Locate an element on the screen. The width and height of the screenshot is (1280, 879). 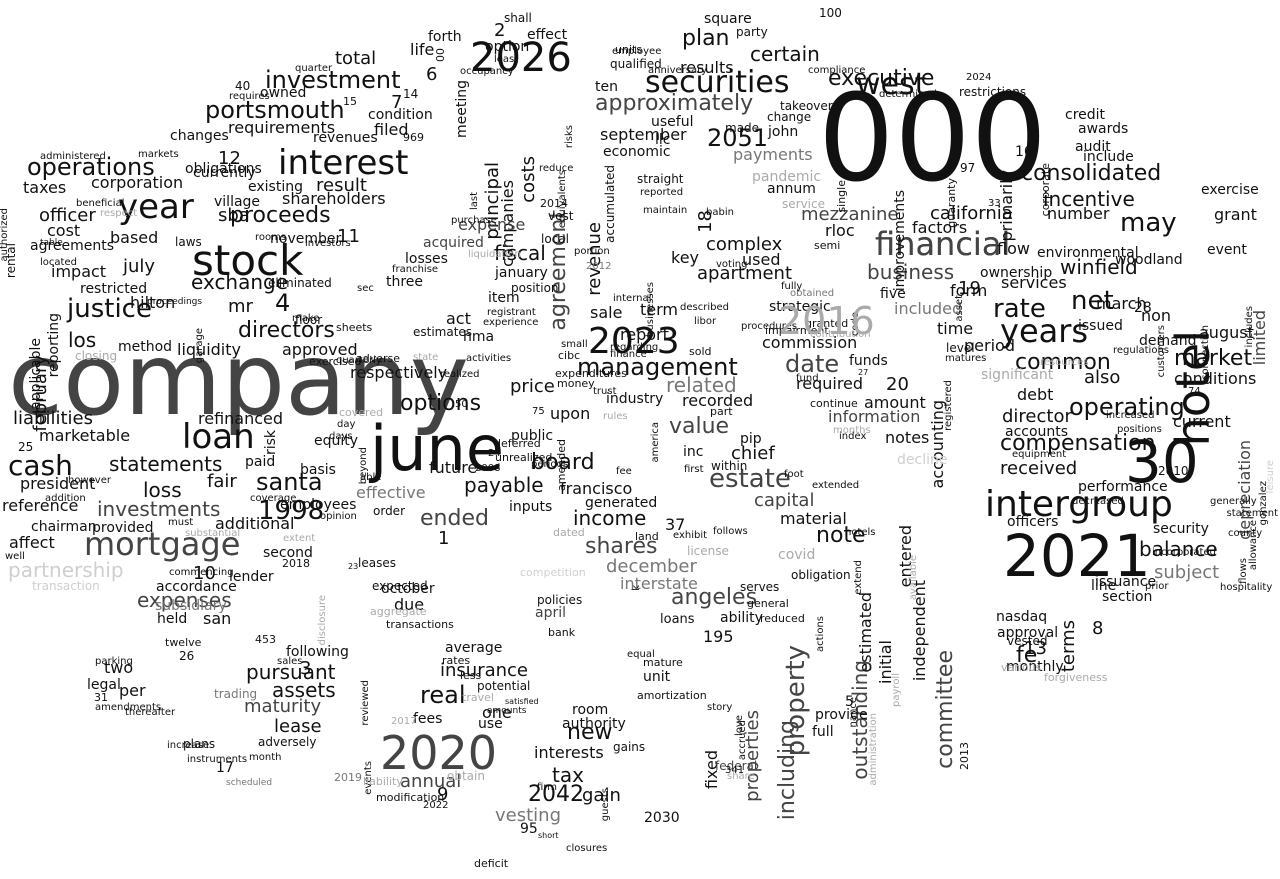
word-quarterly: quarterly is located at coordinates (359, 360).